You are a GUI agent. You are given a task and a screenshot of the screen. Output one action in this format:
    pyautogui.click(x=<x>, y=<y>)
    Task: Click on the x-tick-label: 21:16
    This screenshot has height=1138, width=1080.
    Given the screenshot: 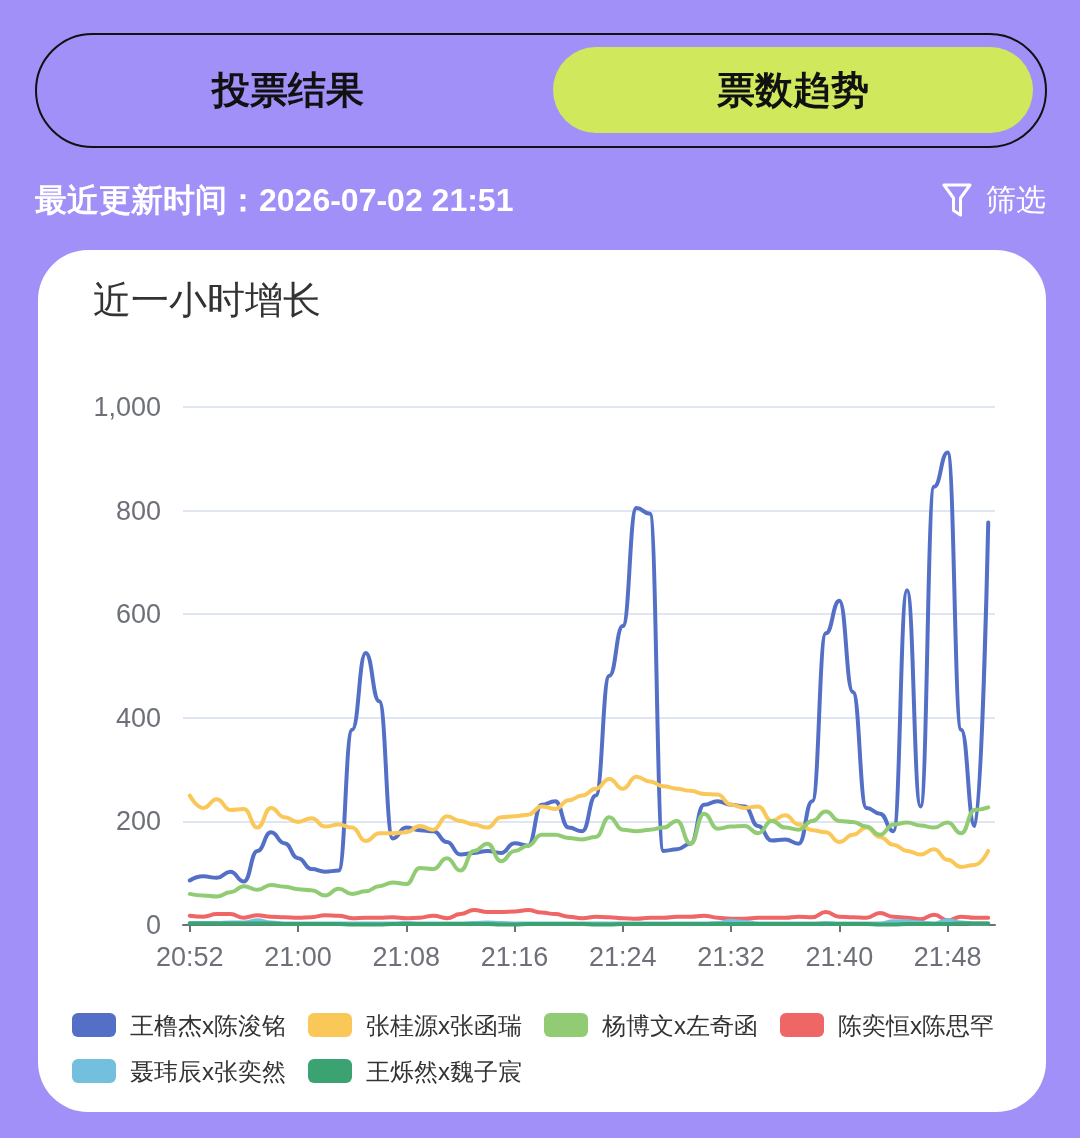 What is the action you would take?
    pyautogui.click(x=514, y=956)
    